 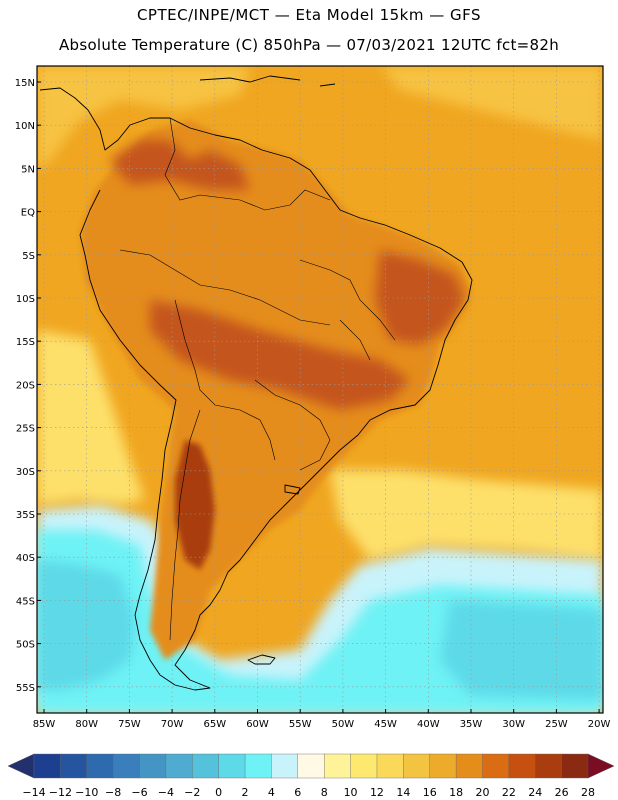 I want to click on longitude-label: 70W, so click(x=172, y=724).